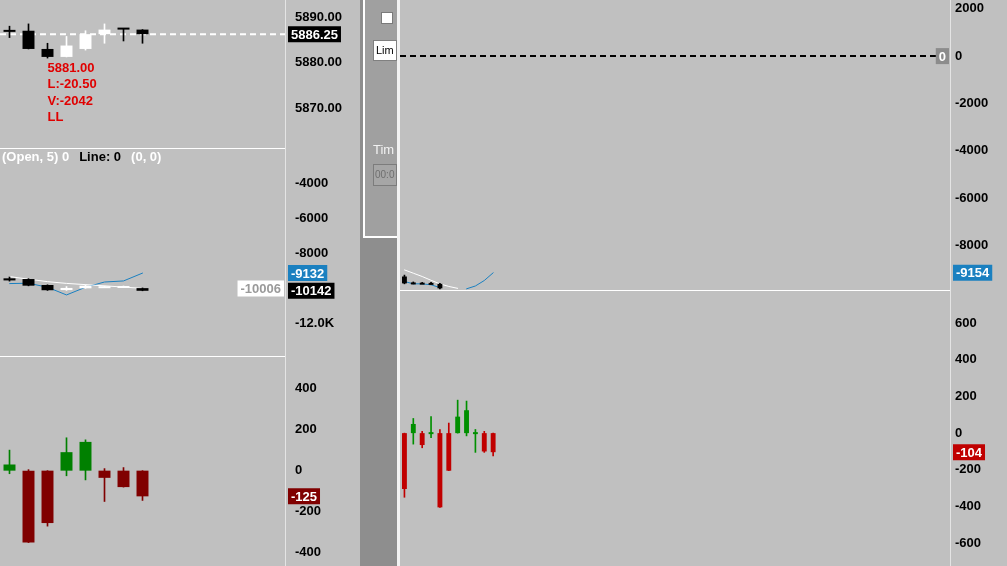 The width and height of the screenshot is (1007, 566). Describe the element at coordinates (71, 67) in the screenshot. I see `annotation: 5881.00` at that location.